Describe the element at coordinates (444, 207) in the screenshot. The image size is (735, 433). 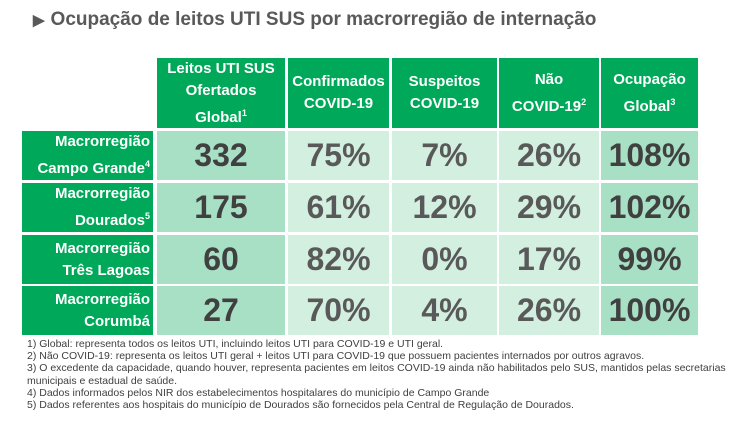
I see `value-cell: 12%` at that location.